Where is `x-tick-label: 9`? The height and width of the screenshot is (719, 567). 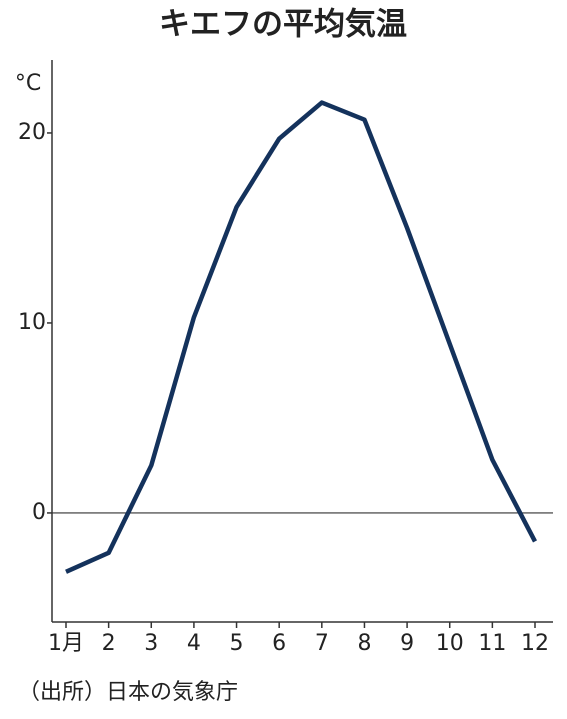 x-tick-label: 9 is located at coordinates (407, 643).